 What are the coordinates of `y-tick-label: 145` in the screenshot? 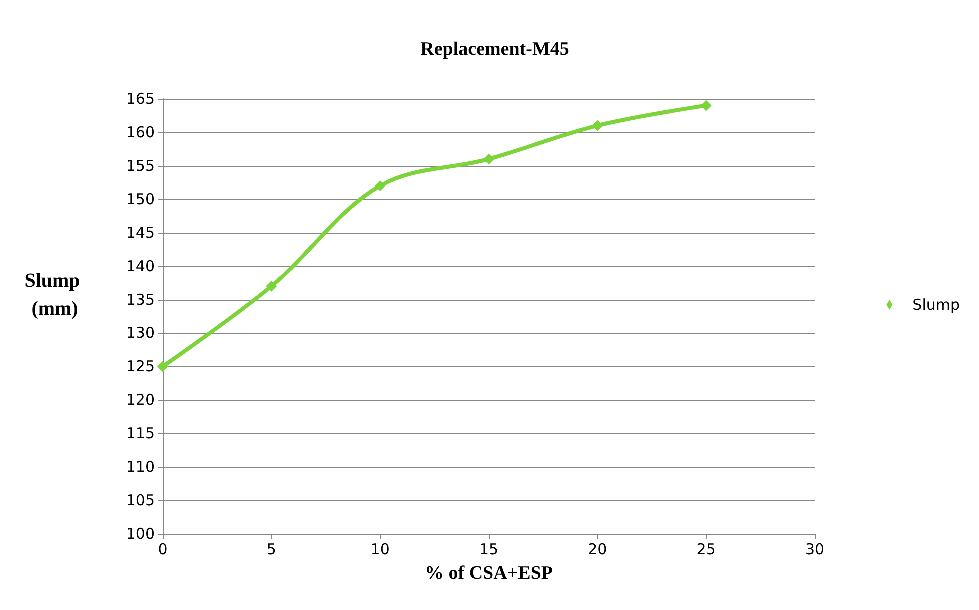 It's located at (140, 233).